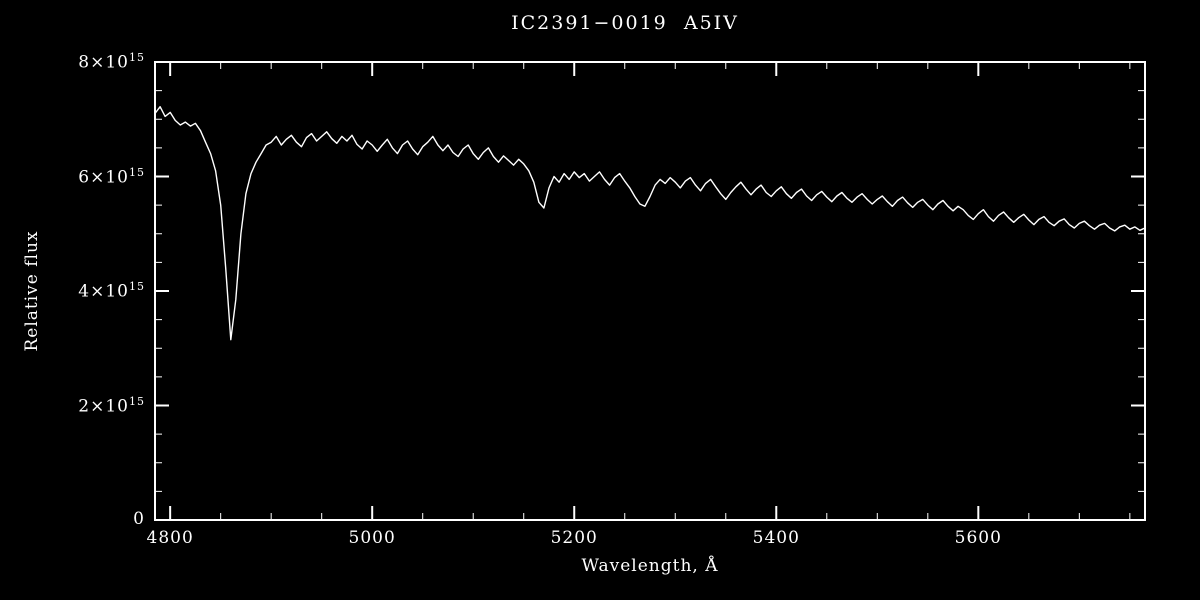 The height and width of the screenshot is (600, 1200). What do you see at coordinates (111, 176) in the screenshot?
I see `y-tick-label: 6×10¹⁵` at bounding box center [111, 176].